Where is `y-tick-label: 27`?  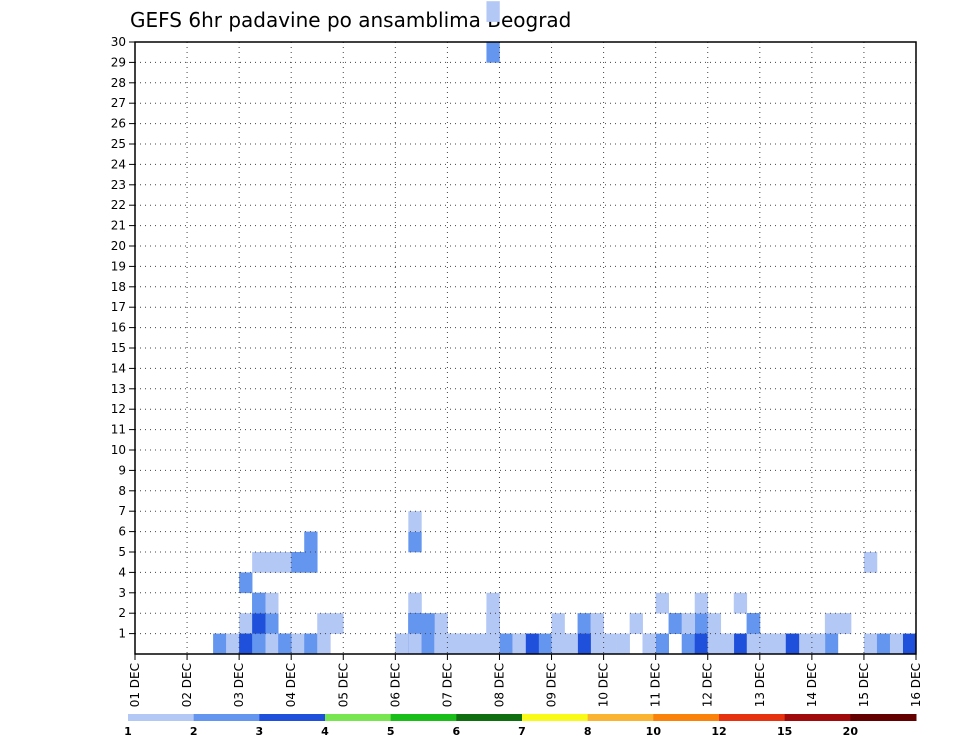
y-tick-label: 27 is located at coordinates (118, 103).